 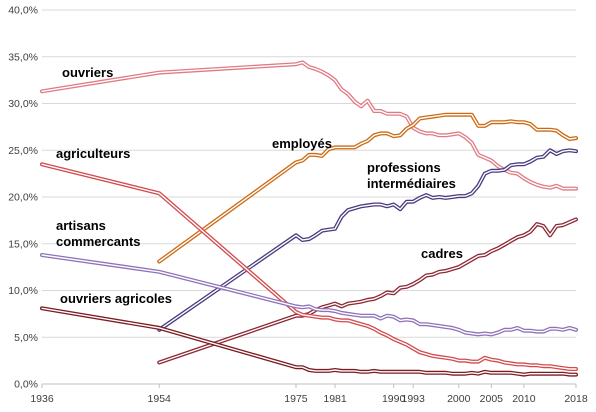 I want to click on y-tick-label: 10,0%, so click(x=23, y=291).